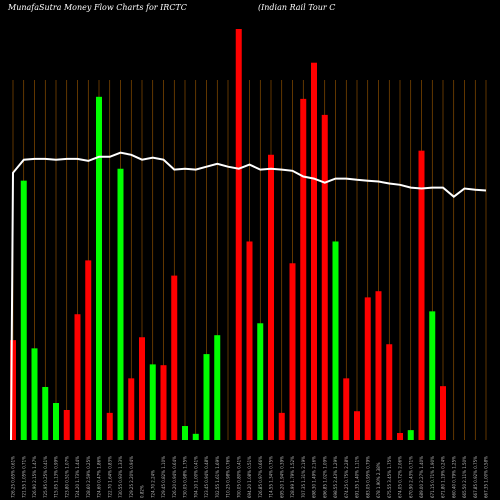 Image resolution: width=500 pixels, height=500 pixels. I want to click on x-tick-label: 674.05 0.72% 2.06%, so click(400, 477).